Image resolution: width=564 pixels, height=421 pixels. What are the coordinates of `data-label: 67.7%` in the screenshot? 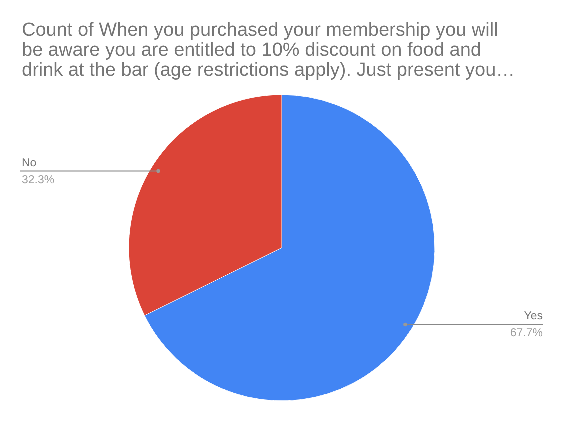 It's located at (526, 334).